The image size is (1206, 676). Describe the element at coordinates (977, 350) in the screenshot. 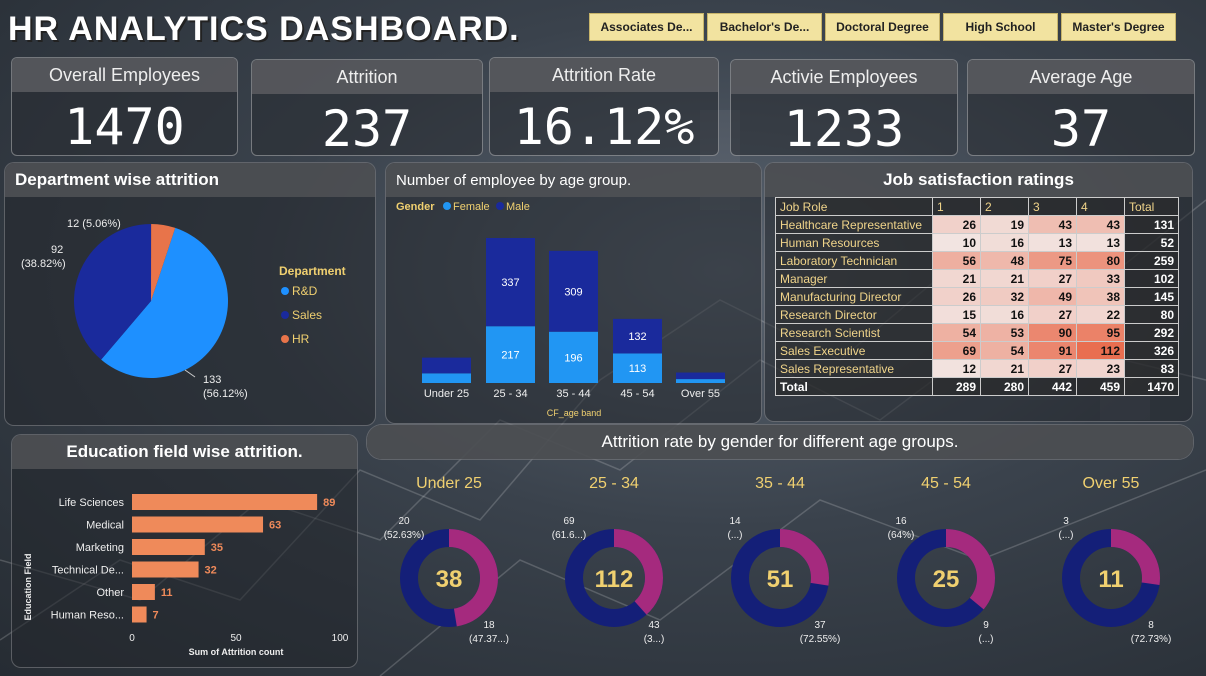

I see `table-row: Sales Executive 69 54 91 112 326` at that location.